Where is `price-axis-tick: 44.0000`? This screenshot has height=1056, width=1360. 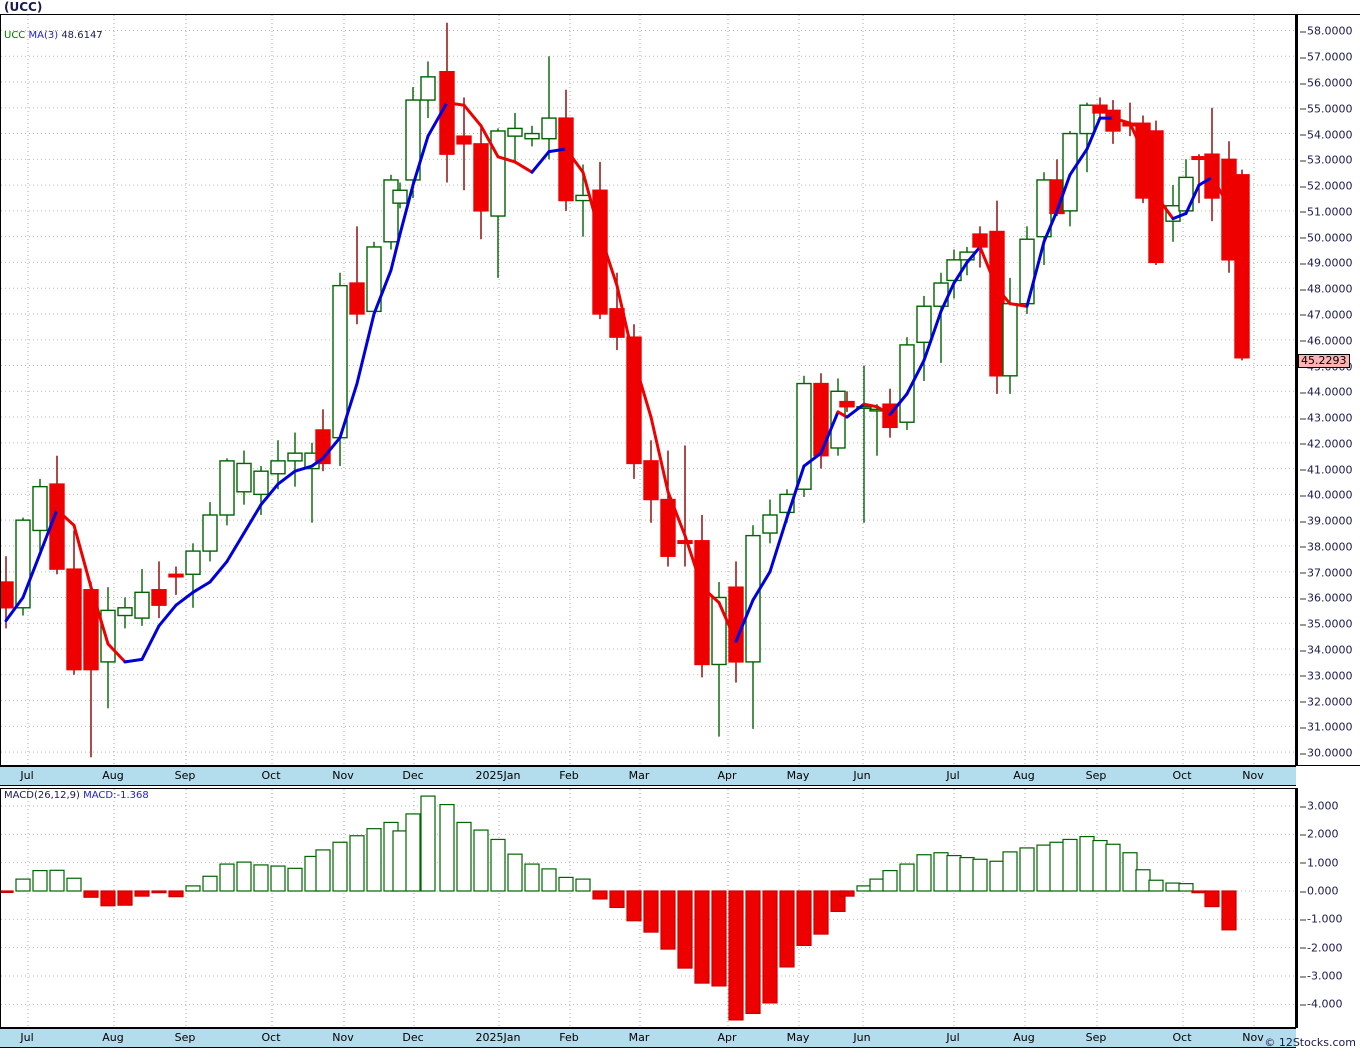 price-axis-tick: 44.0000 is located at coordinates (1326, 392).